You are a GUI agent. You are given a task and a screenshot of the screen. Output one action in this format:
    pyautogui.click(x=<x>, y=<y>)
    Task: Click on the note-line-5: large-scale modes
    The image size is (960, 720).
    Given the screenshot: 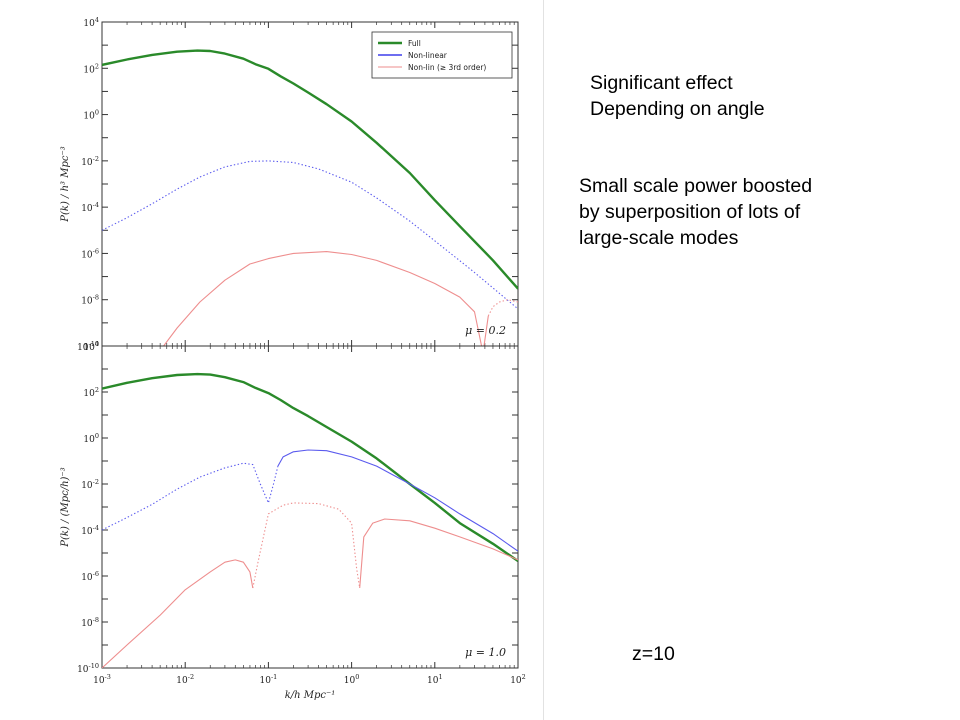 What is the action you would take?
    pyautogui.click(x=659, y=238)
    